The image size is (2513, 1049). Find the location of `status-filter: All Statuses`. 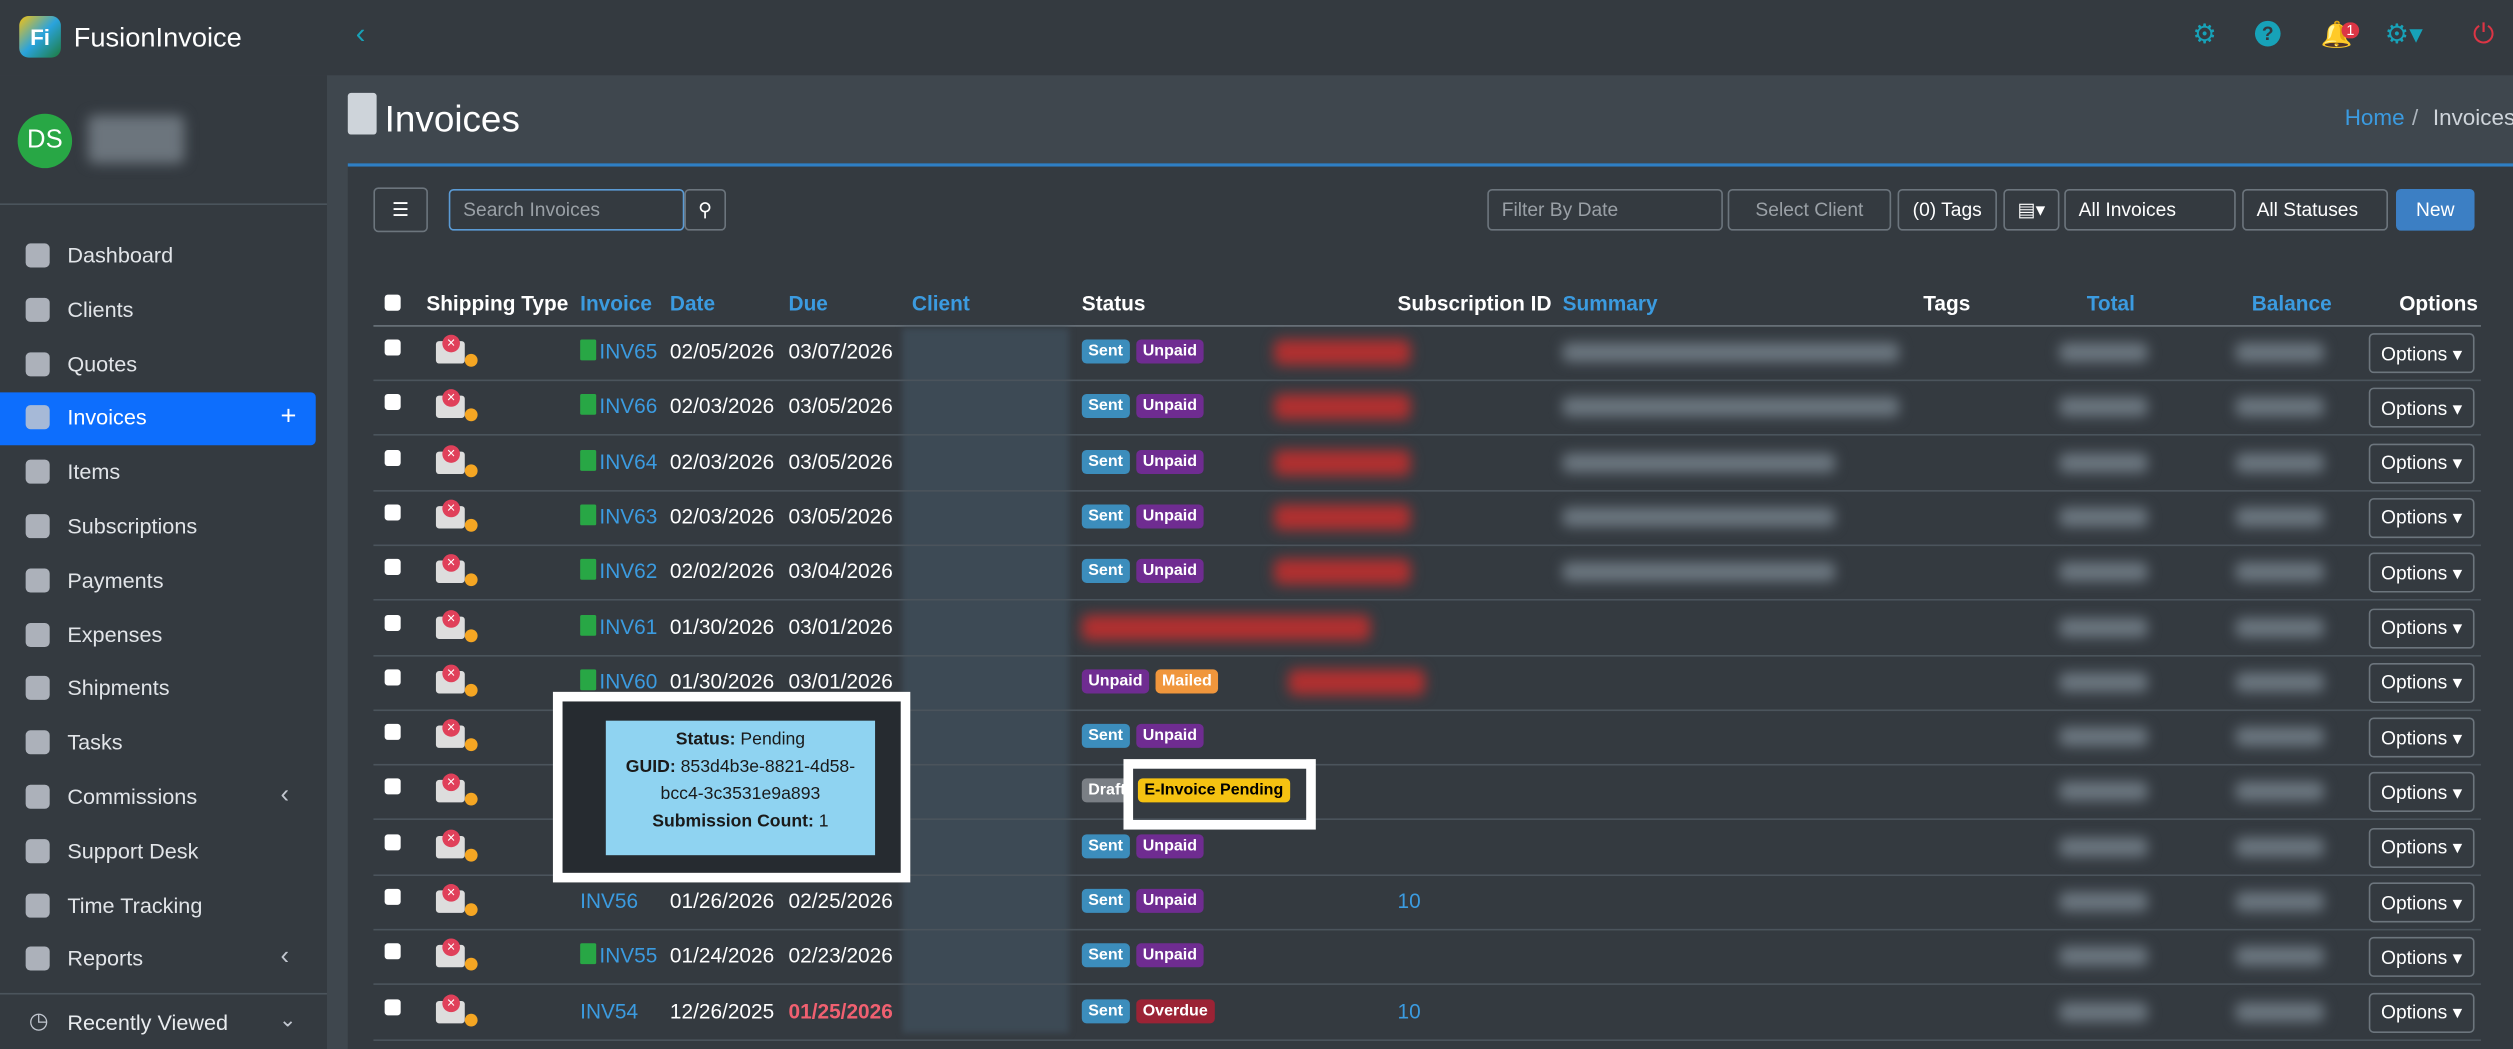

status-filter: All Statuses is located at coordinates (2315, 209).